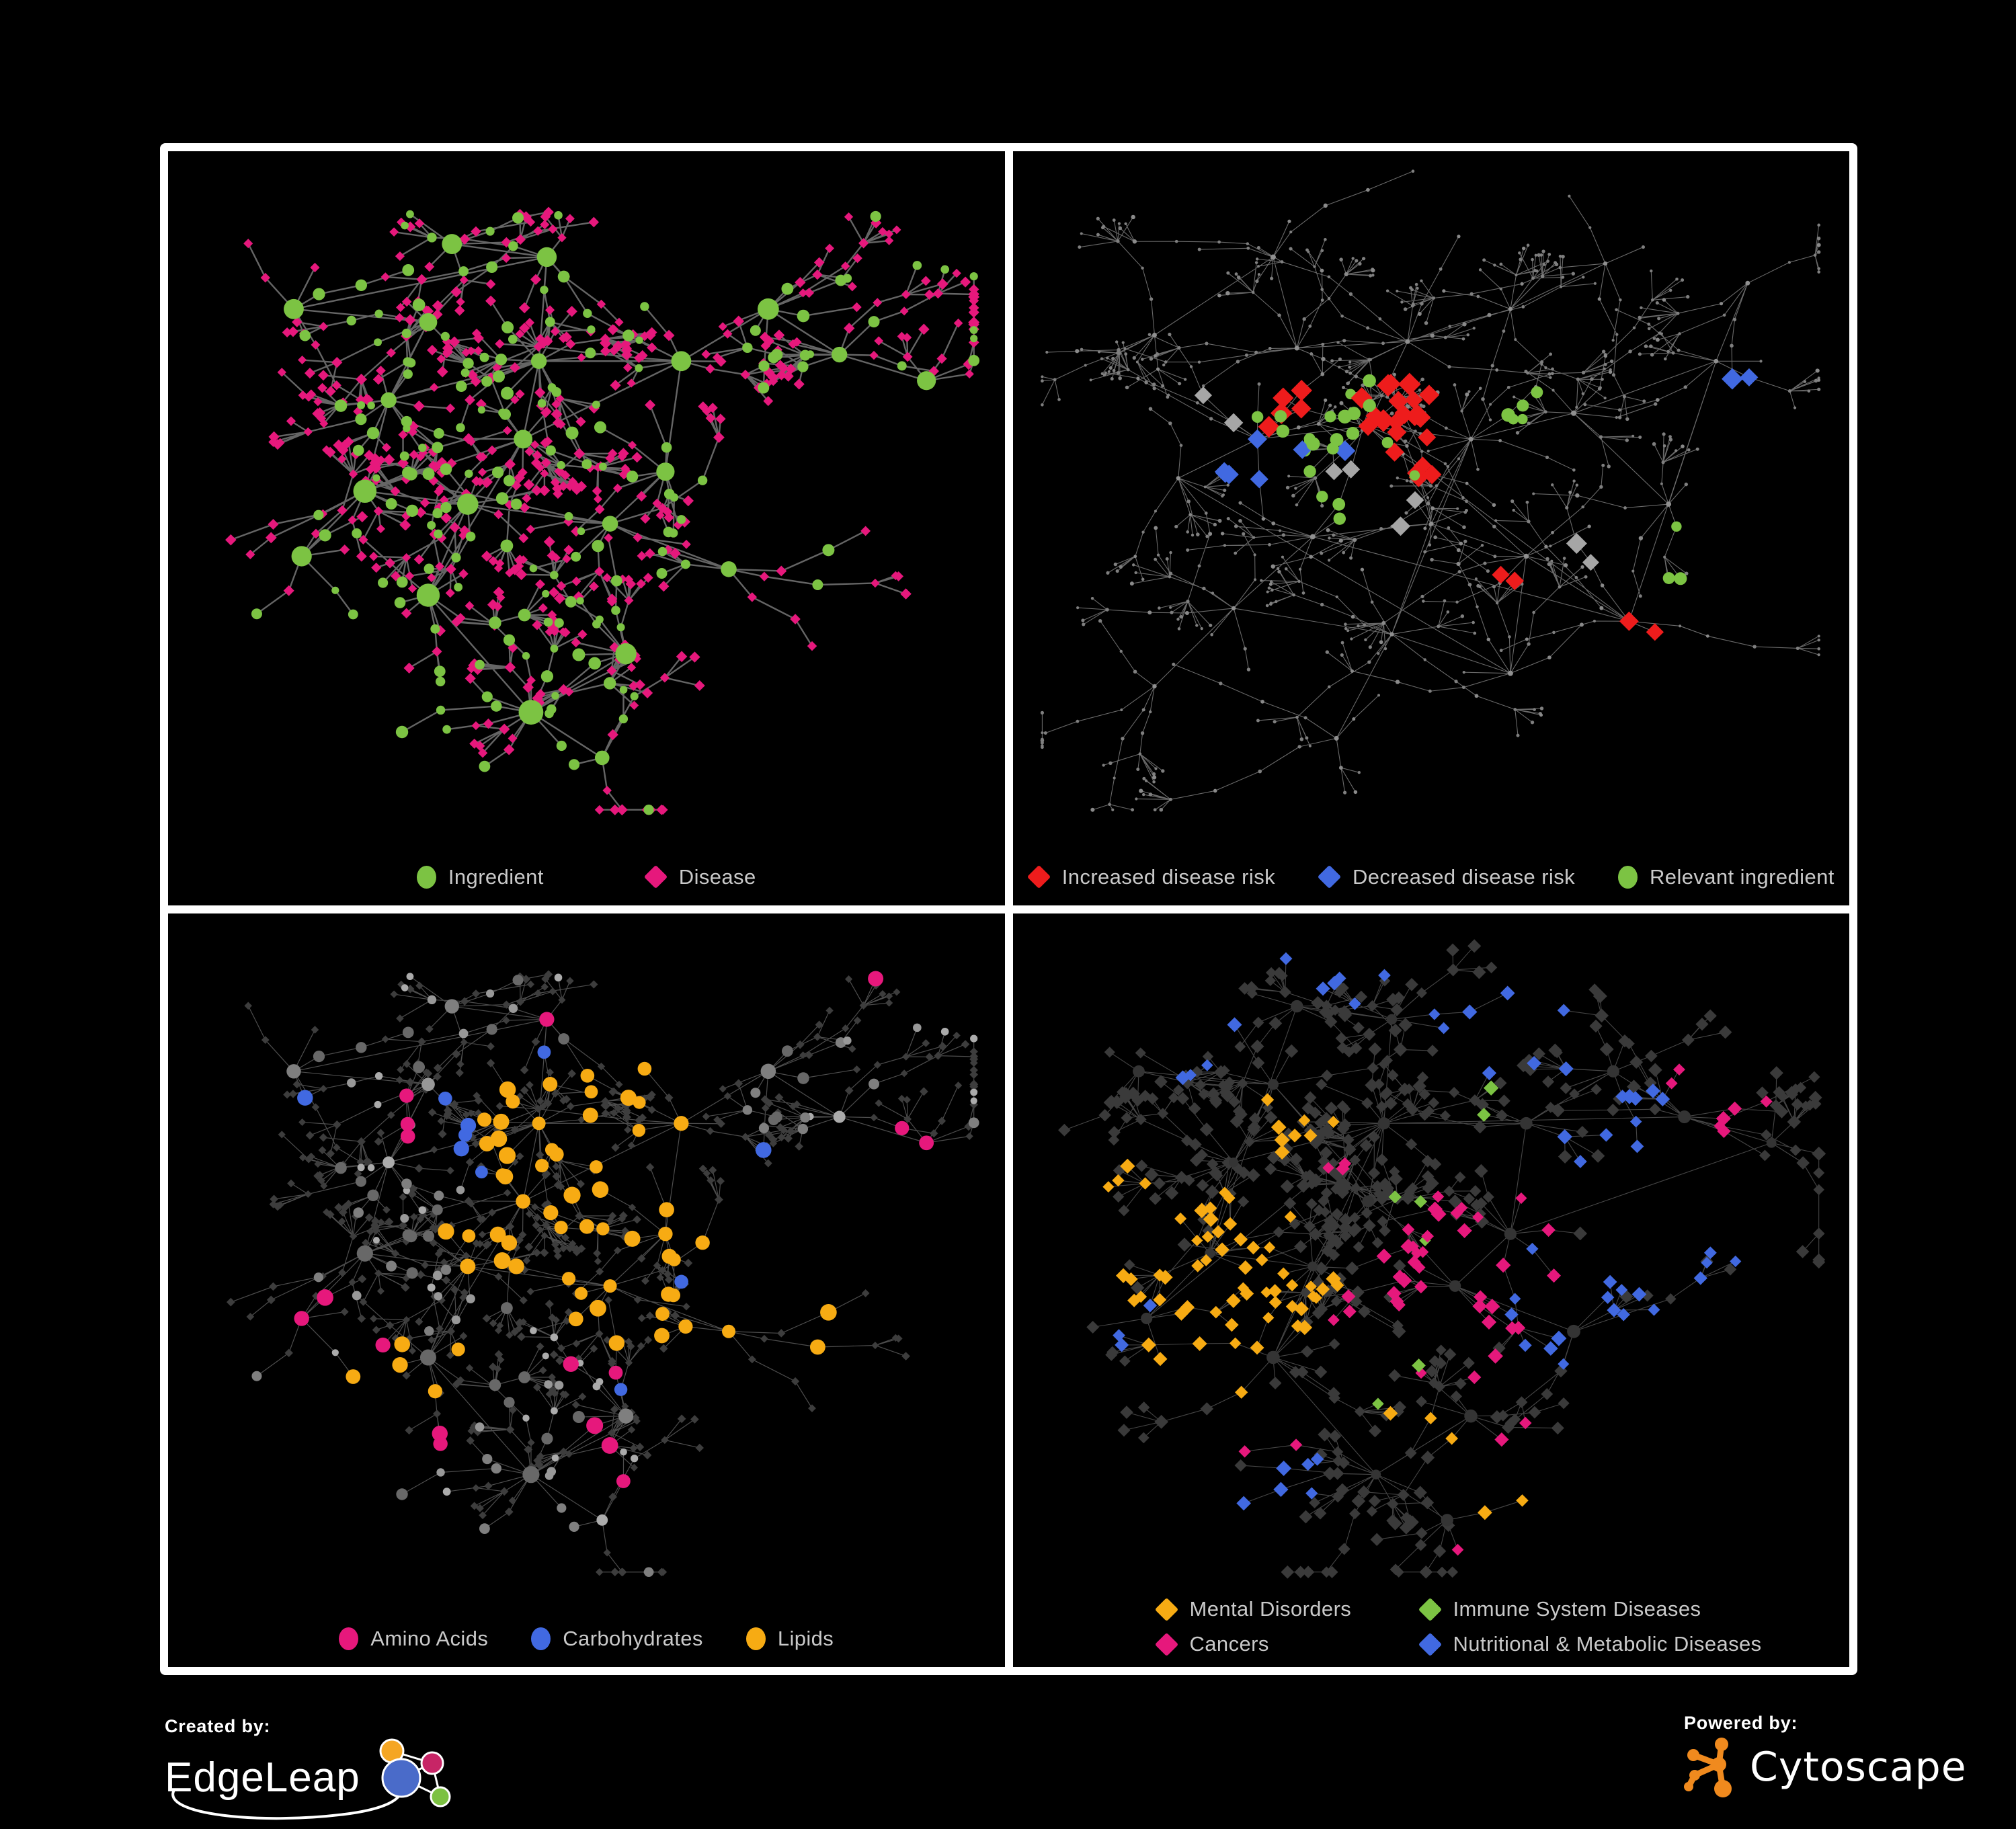 The height and width of the screenshot is (1829, 2016). What do you see at coordinates (1577, 1609) in the screenshot?
I see `legend-label: Immune System Diseases` at bounding box center [1577, 1609].